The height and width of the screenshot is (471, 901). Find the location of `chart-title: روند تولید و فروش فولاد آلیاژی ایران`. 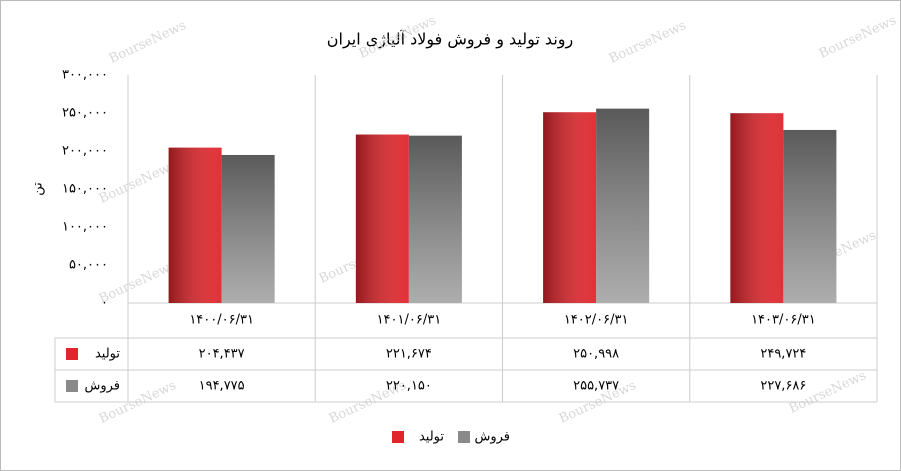

chart-title: روند تولید و فروش فولاد آلیاژی ایران is located at coordinates (450, 40).